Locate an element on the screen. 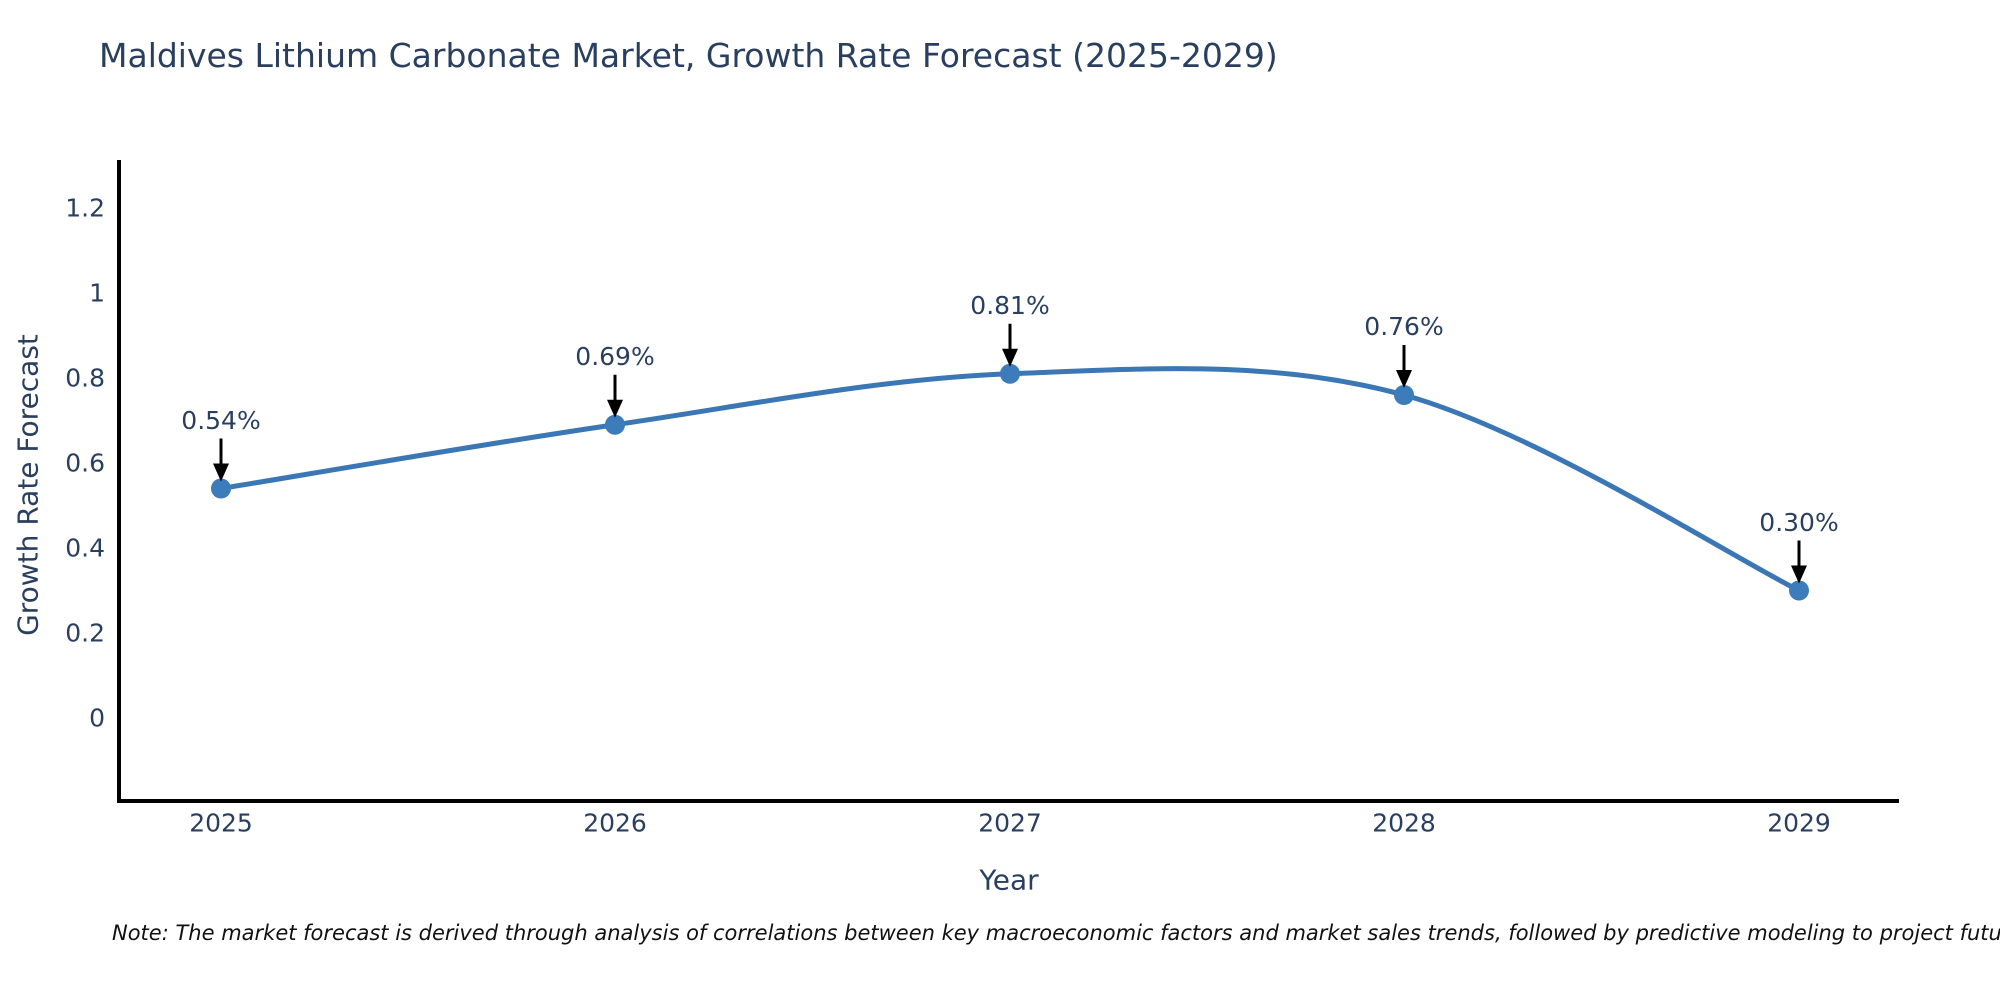 Image resolution: width=2000 pixels, height=1000 pixels. x-tick-label: 2025 is located at coordinates (221, 823).